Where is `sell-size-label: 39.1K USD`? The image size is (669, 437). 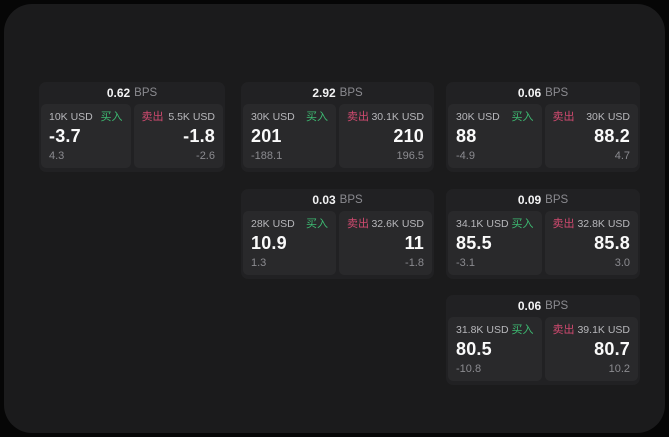 sell-size-label: 39.1K USD is located at coordinates (603, 330).